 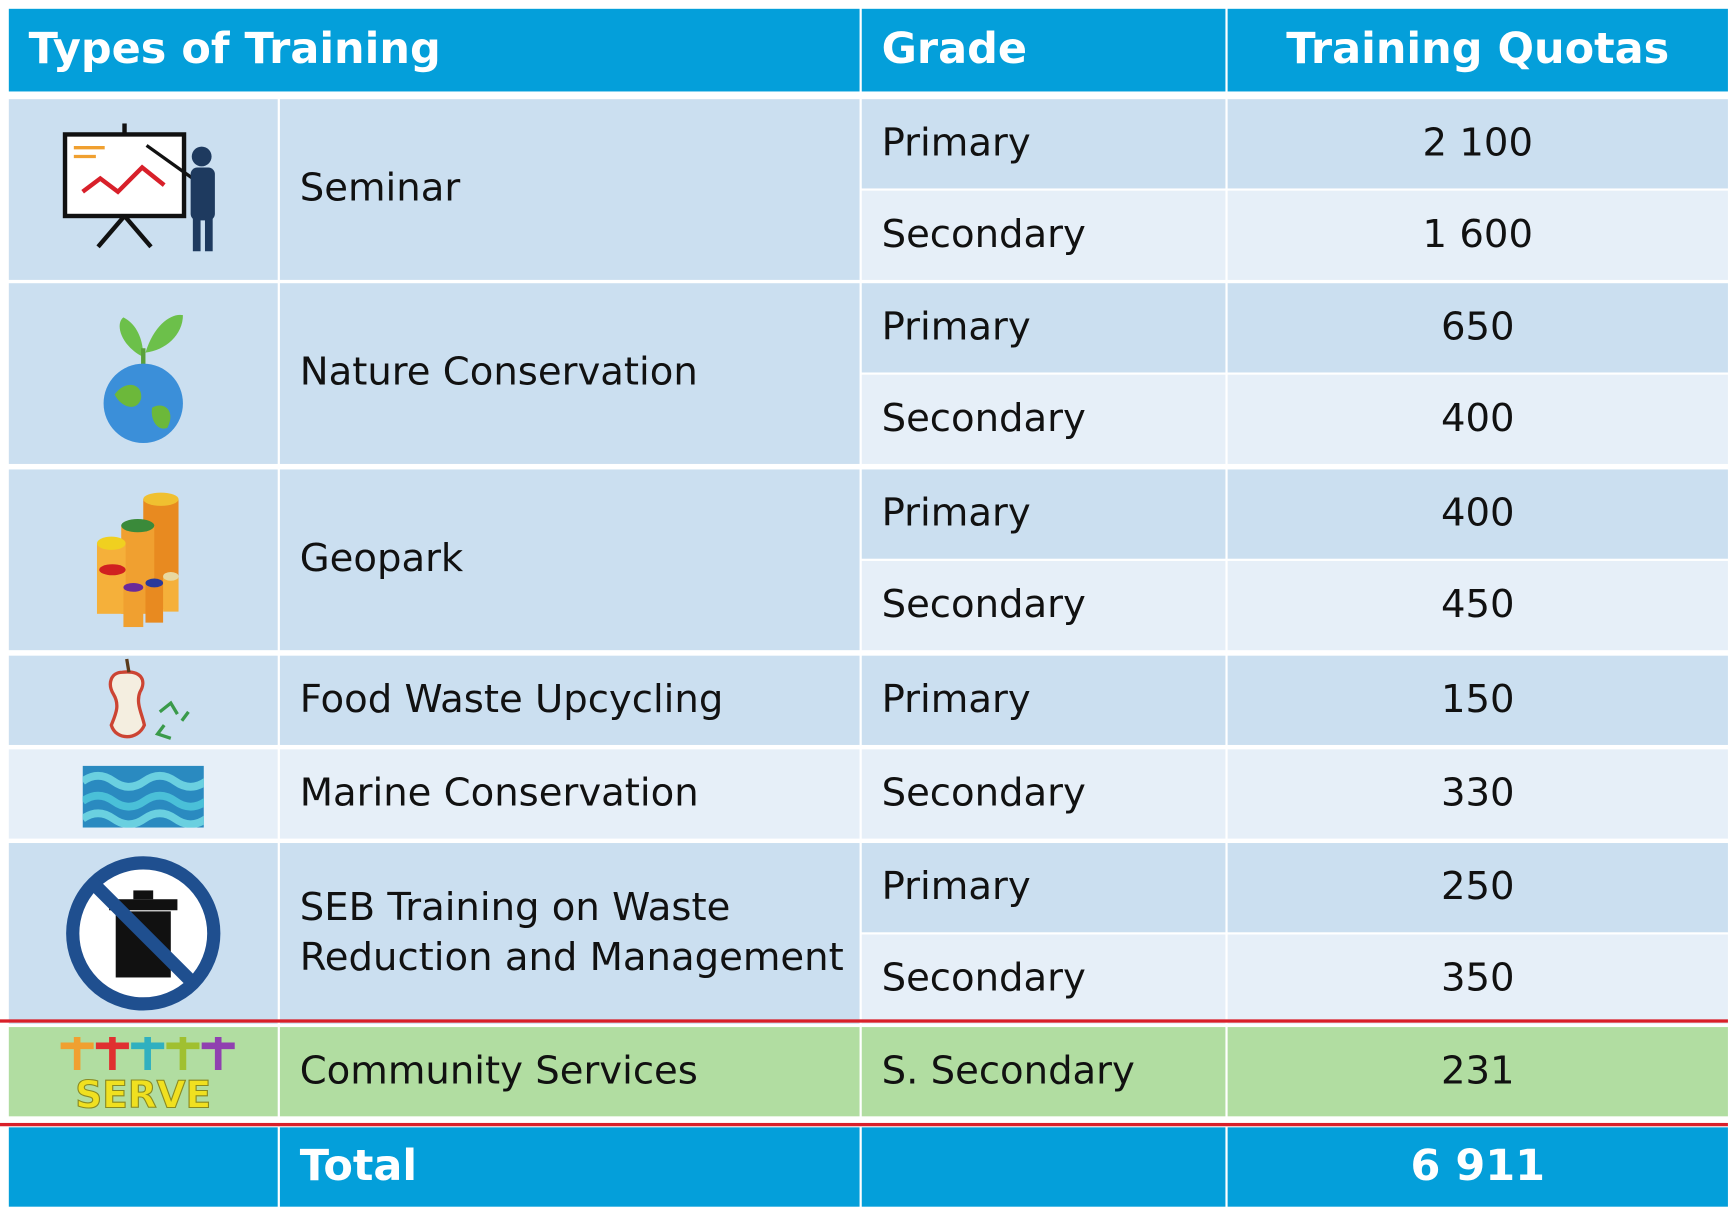 What do you see at coordinates (1477, 700) in the screenshot?
I see `quota: 150` at bounding box center [1477, 700].